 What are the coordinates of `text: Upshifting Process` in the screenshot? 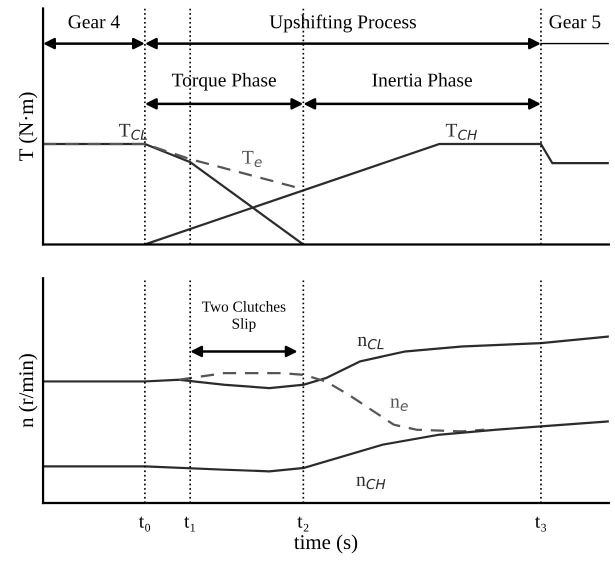 It's located at (343, 23).